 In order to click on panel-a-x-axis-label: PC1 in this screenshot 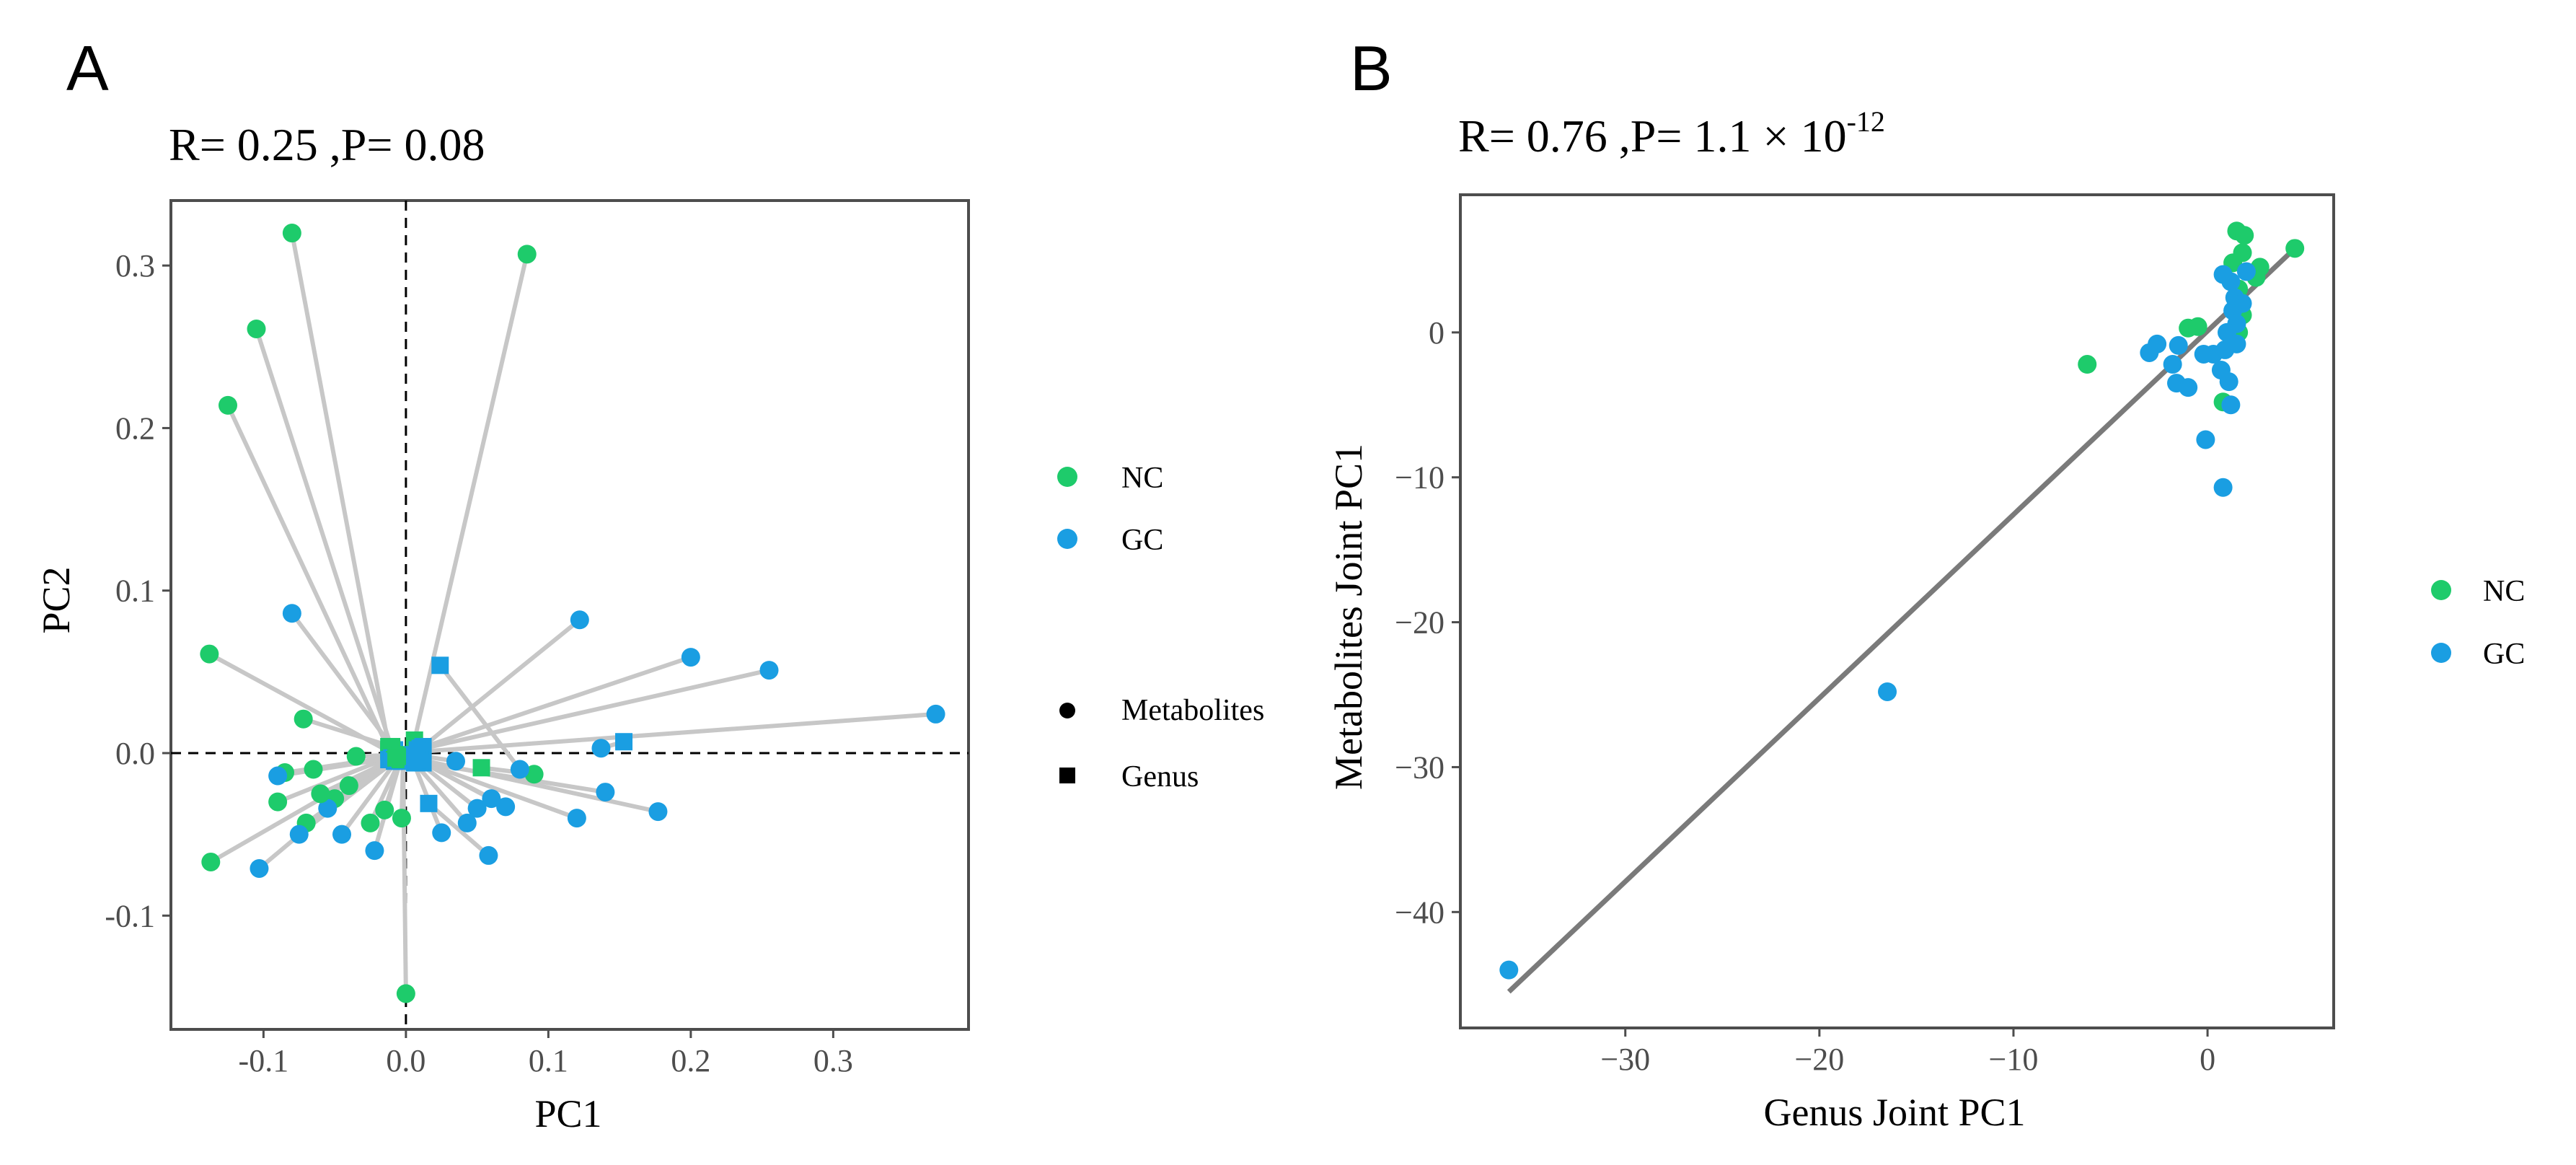, I will do `click(567, 1113)`.